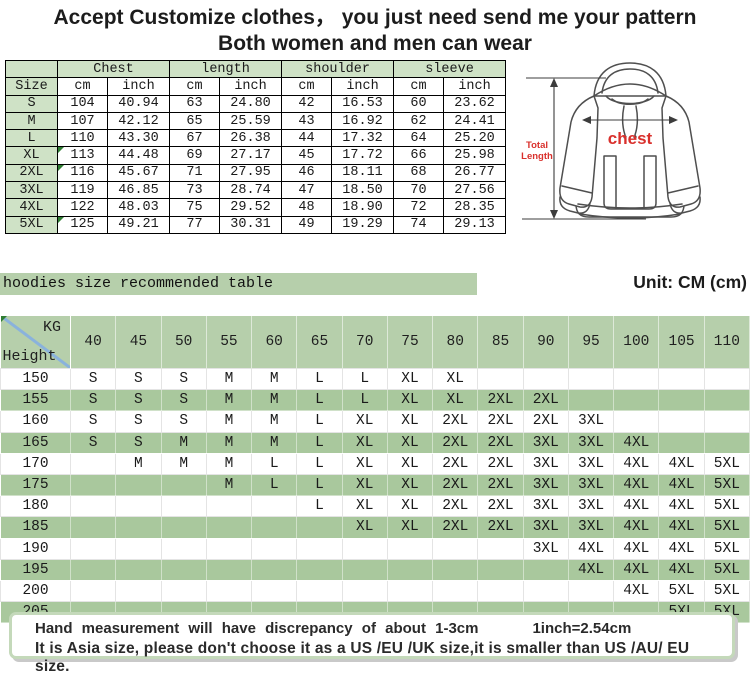 The width and height of the screenshot is (750, 676). What do you see at coordinates (727, 342) in the screenshot?
I see `weight-header-cell: 110` at bounding box center [727, 342].